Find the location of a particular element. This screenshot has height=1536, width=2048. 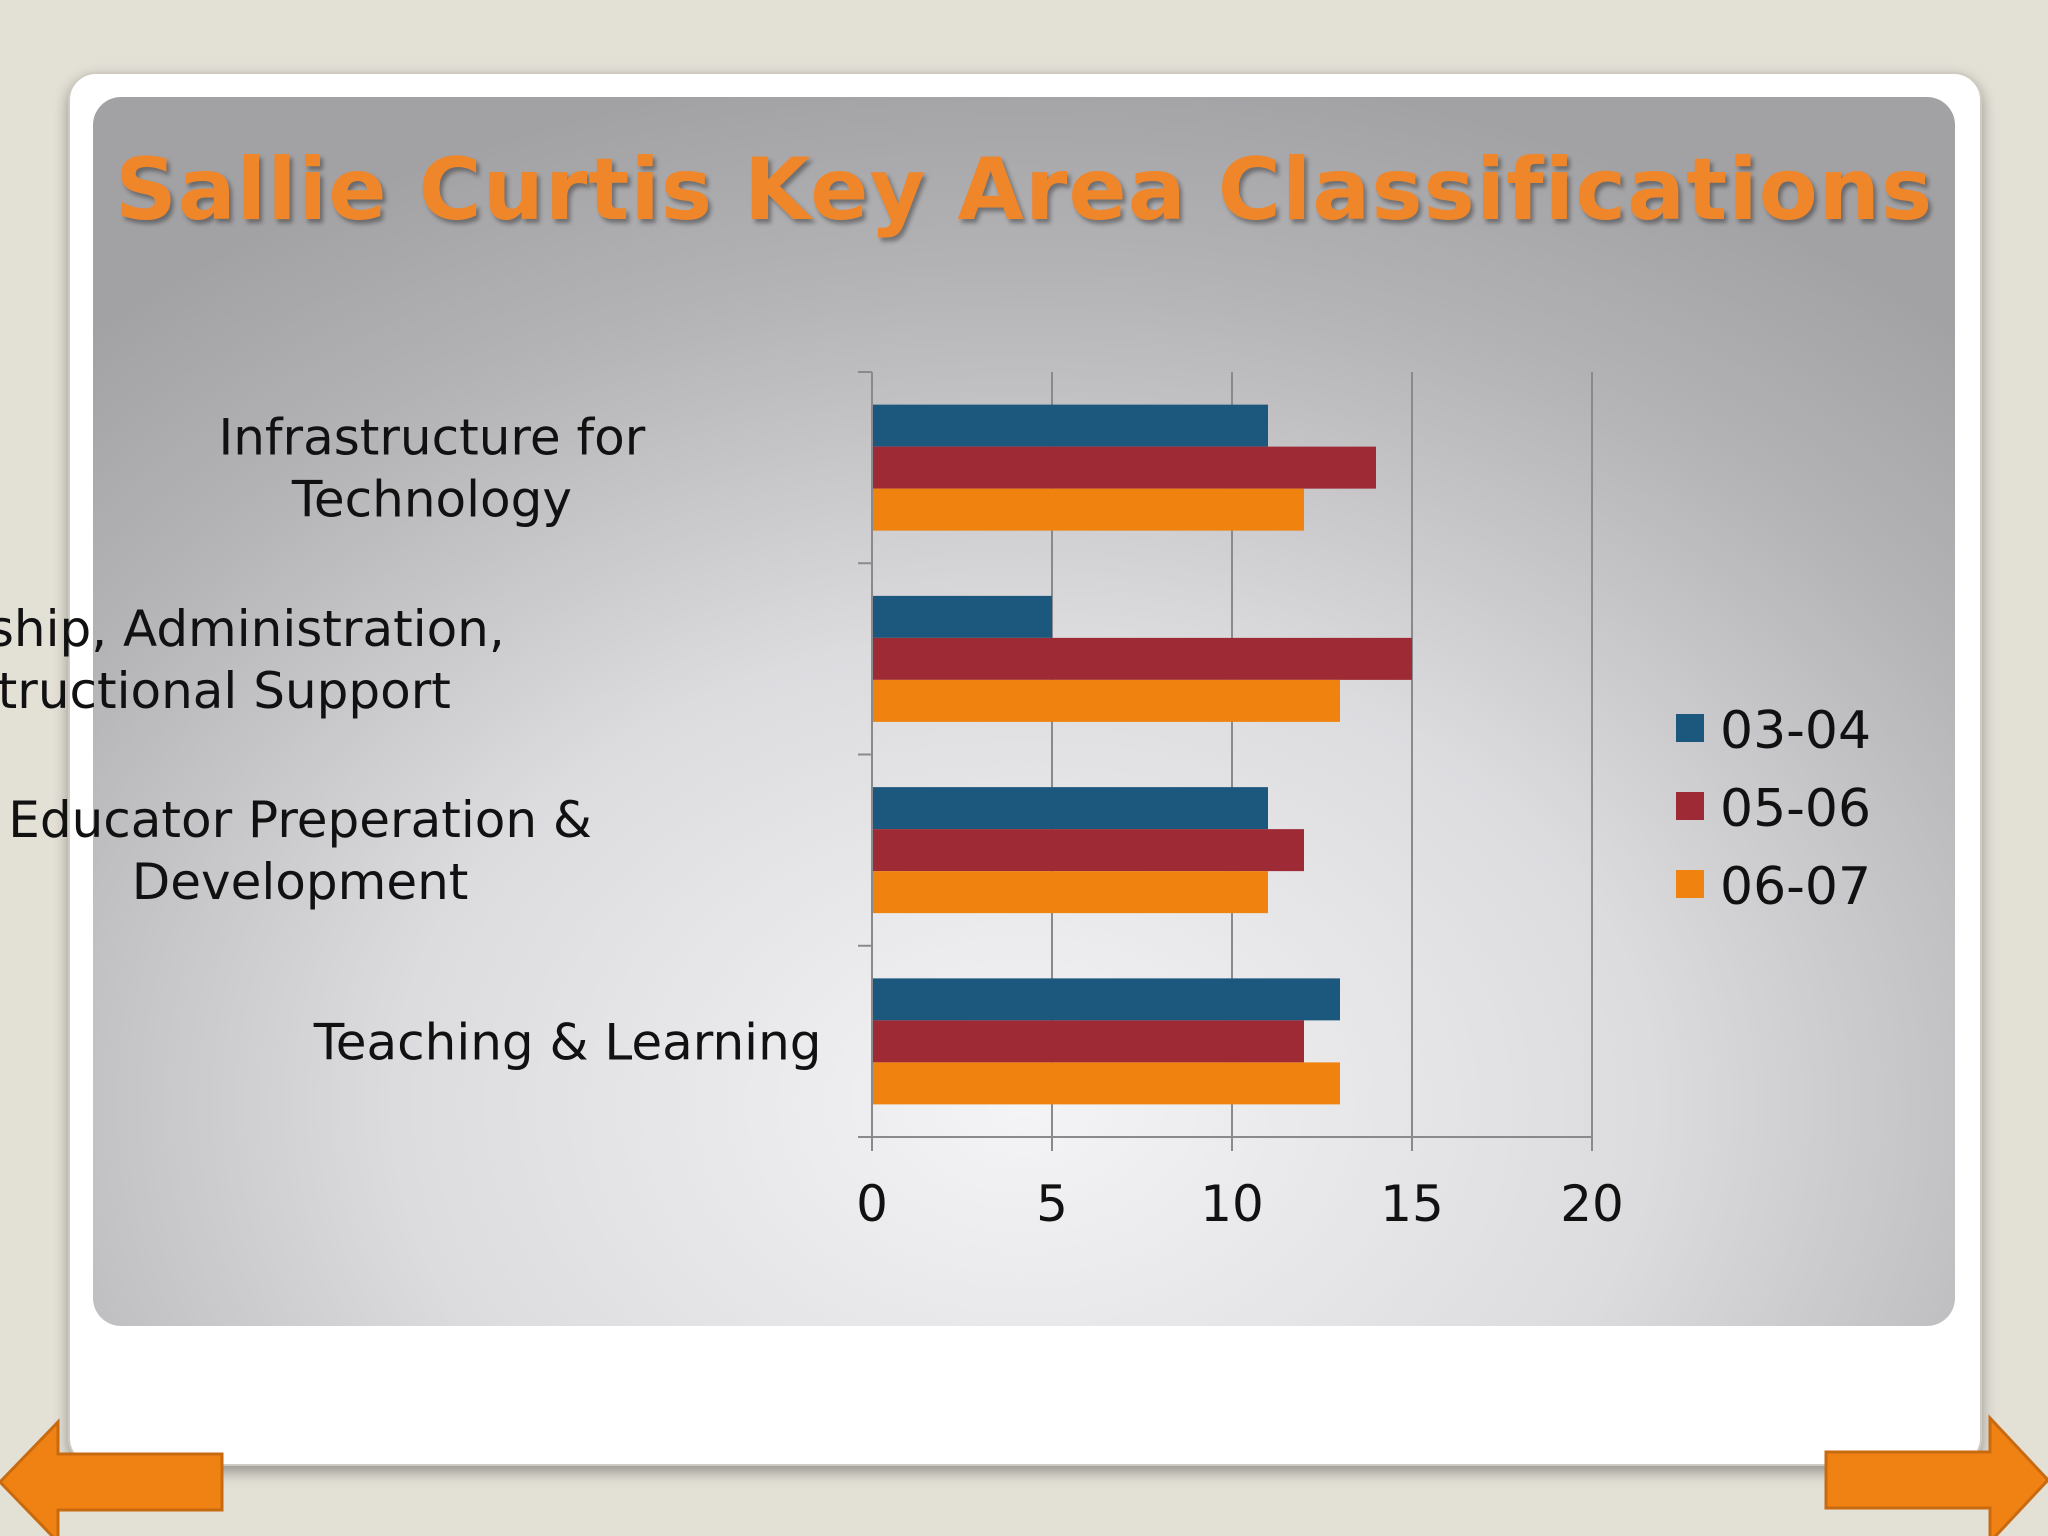

category-label-line: Educator Preperation & is located at coordinates (300, 820).